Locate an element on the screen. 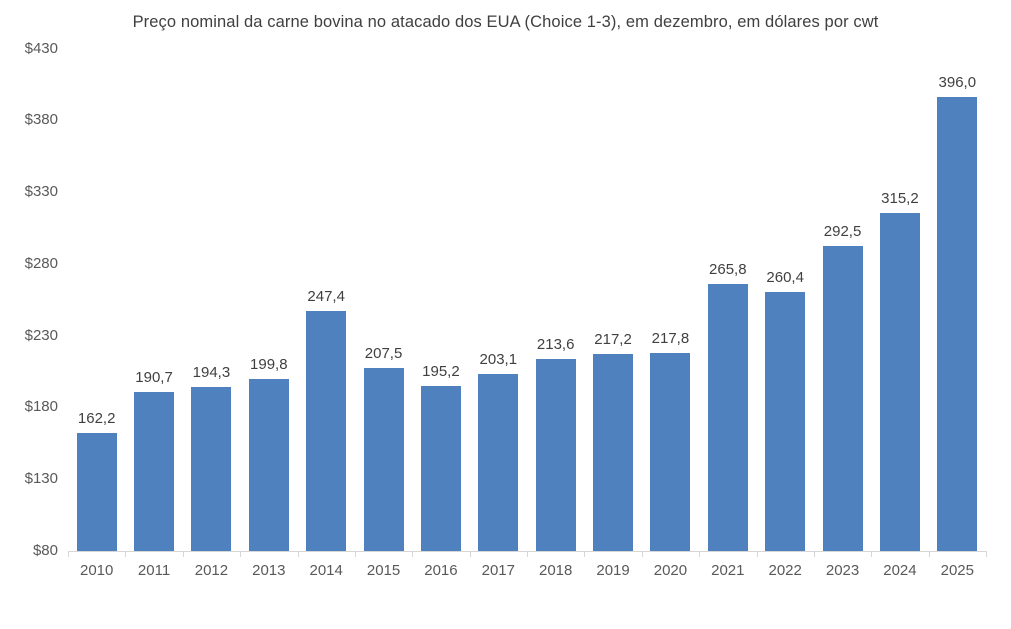 The width and height of the screenshot is (1011, 629). x-axis-category-label: 2012 is located at coordinates (211, 570).